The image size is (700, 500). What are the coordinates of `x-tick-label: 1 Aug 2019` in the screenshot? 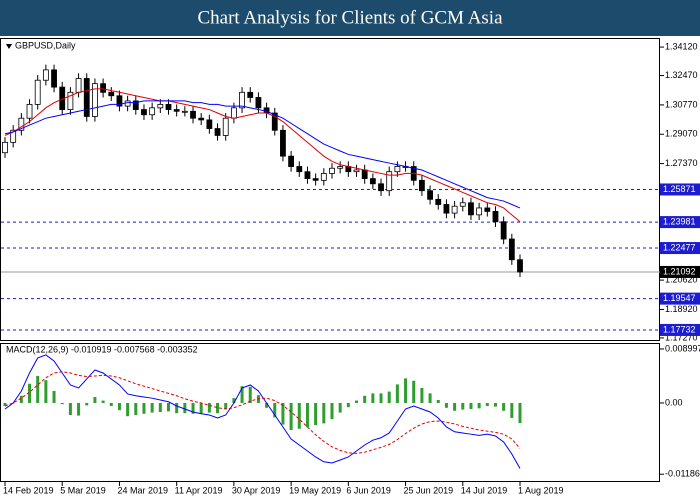 It's located at (541, 490).